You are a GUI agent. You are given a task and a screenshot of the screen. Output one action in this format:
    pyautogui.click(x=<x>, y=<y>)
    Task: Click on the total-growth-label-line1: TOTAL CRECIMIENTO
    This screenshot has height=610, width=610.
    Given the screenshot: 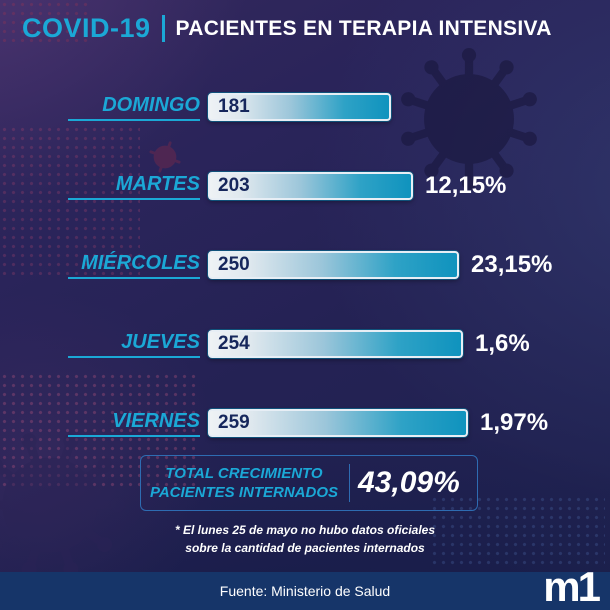 What is the action you would take?
    pyautogui.click(x=244, y=473)
    